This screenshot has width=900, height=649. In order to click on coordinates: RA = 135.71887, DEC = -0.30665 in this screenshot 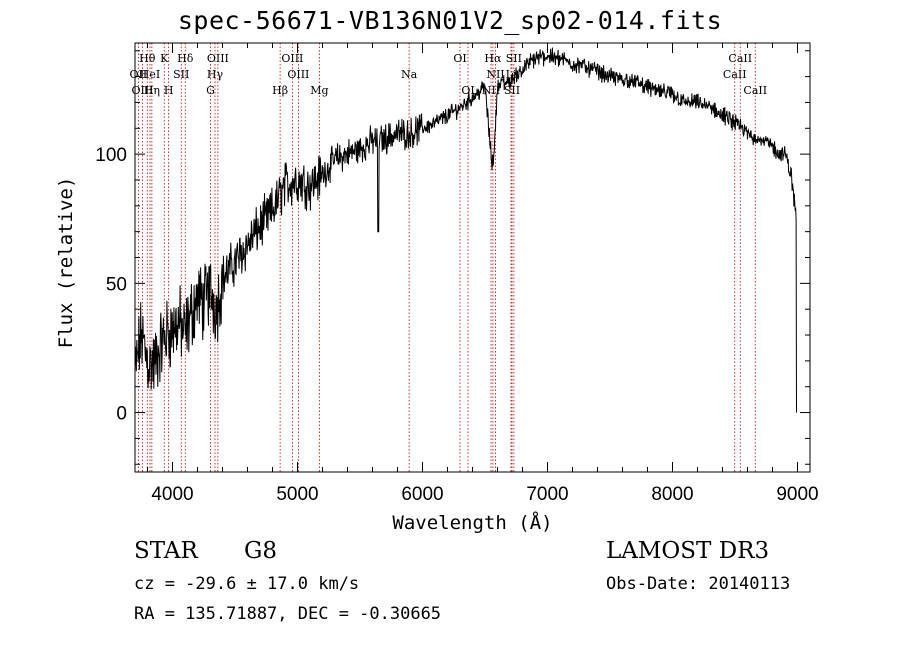, I will do `click(288, 614)`.